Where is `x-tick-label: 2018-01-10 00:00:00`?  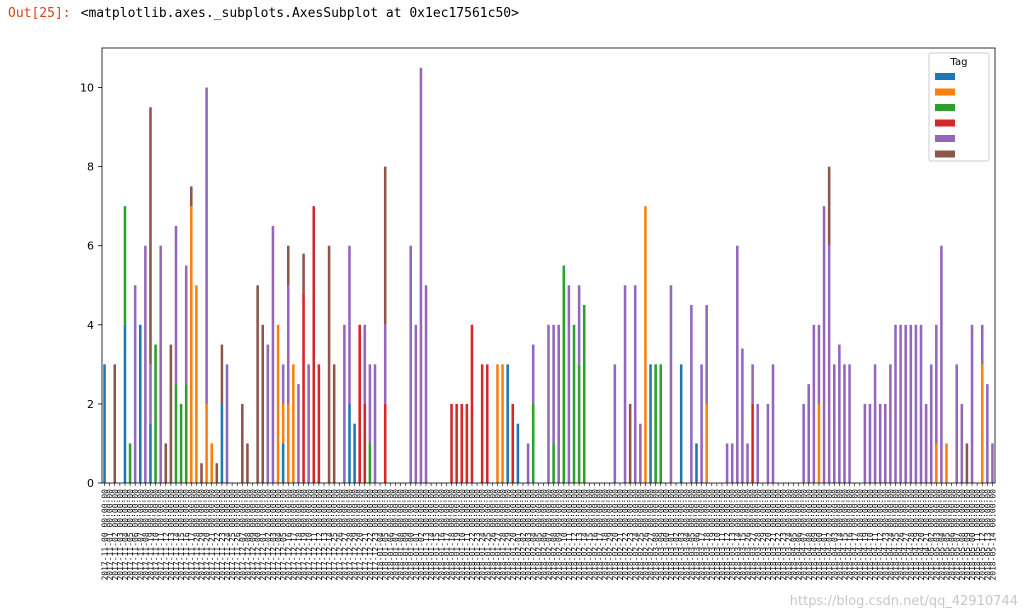 x-tick-label: 2018-01-10 00:00:00 is located at coordinates (462, 535).